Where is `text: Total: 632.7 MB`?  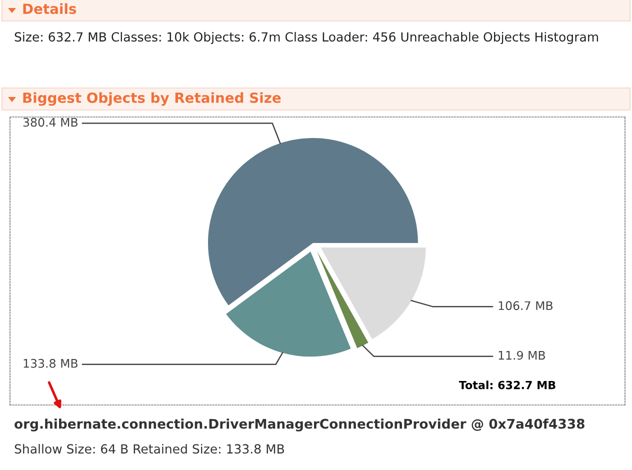 text: Total: 632.7 MB is located at coordinates (507, 385).